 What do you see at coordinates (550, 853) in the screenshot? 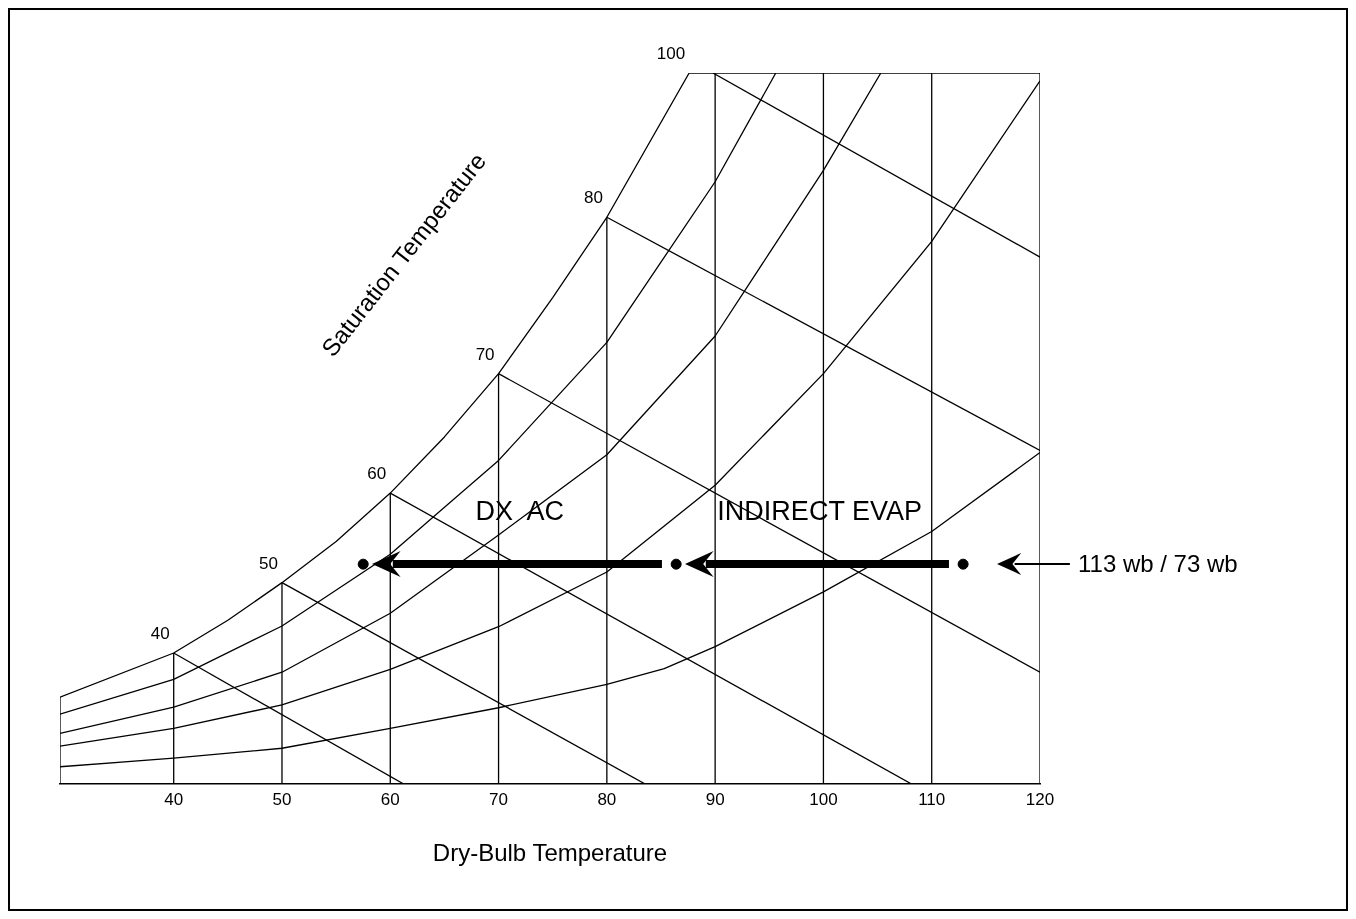
I see `x-axis-title: Dry-Bulb Temperature` at bounding box center [550, 853].